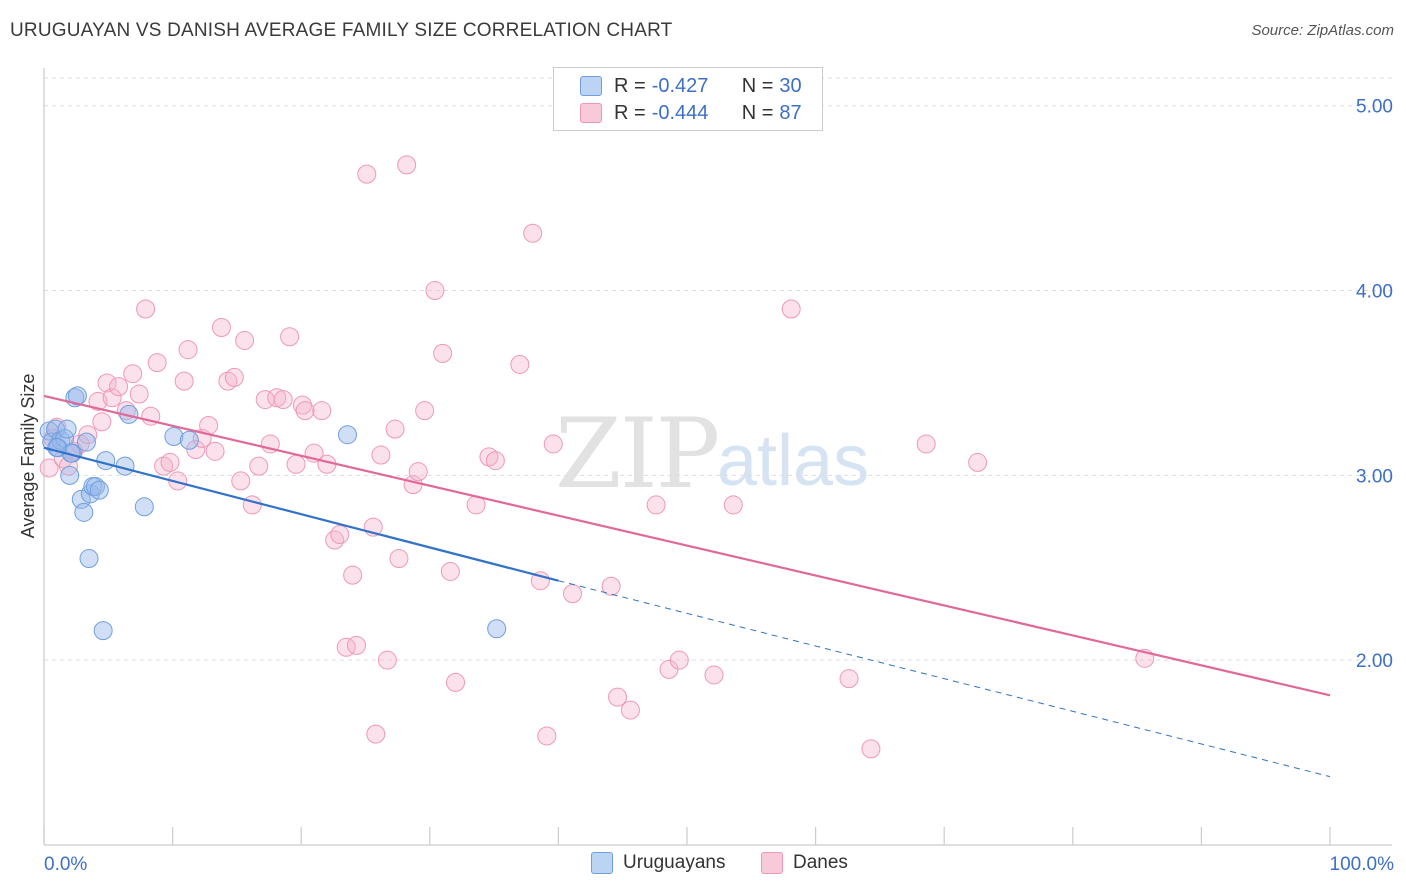 The height and width of the screenshot is (892, 1406). I want to click on watermark-zip: ZIP, so click(637, 454).